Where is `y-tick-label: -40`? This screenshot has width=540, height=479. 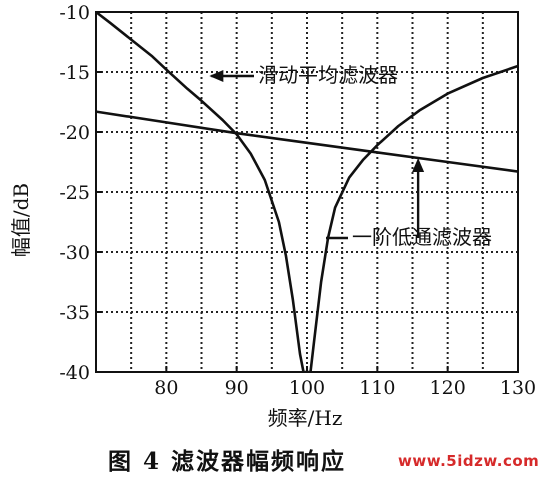
y-tick-label: -40 is located at coordinates (74, 373).